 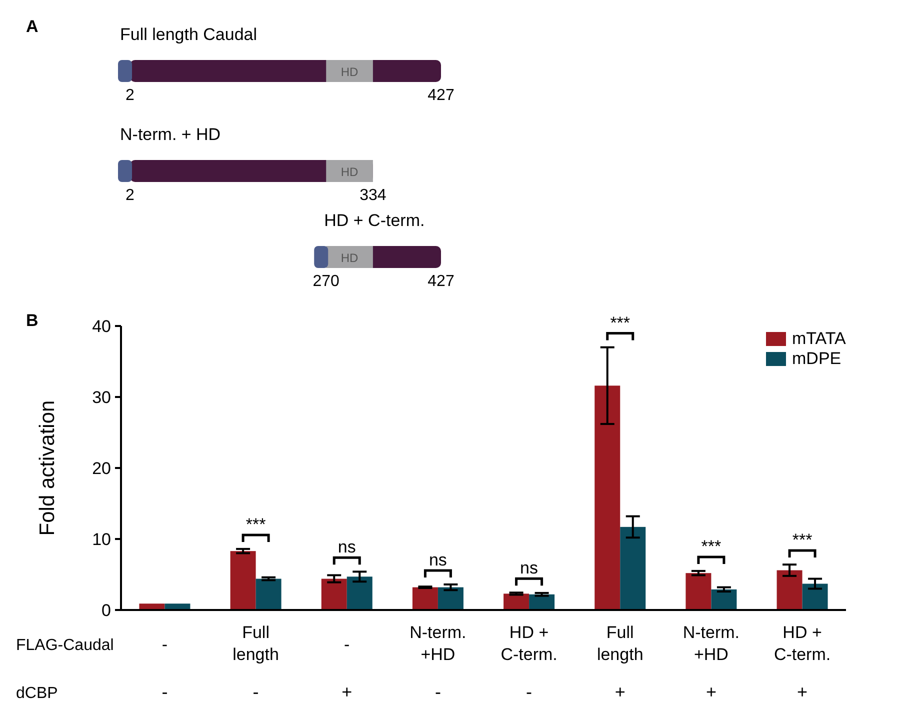 What do you see at coordinates (37, 693) in the screenshot?
I see `text: dCBP` at bounding box center [37, 693].